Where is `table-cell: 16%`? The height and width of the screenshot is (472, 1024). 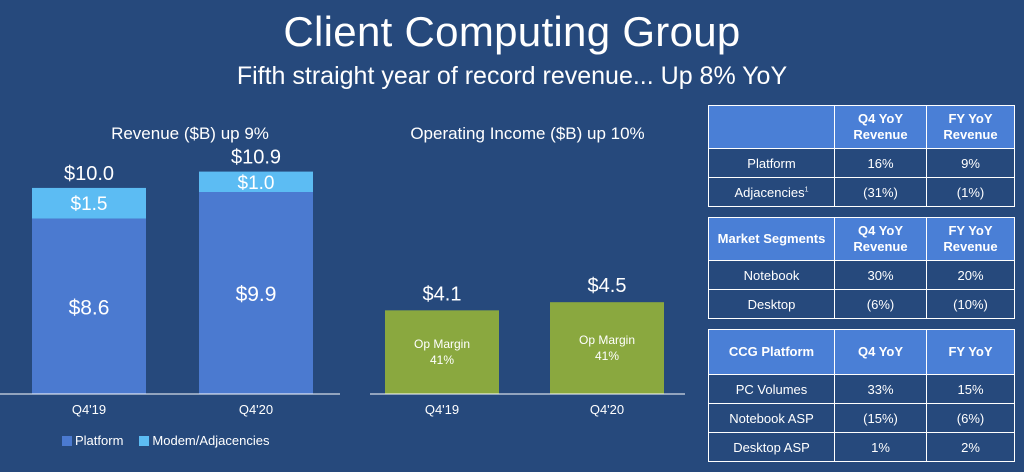 table-cell: 16% is located at coordinates (880, 163).